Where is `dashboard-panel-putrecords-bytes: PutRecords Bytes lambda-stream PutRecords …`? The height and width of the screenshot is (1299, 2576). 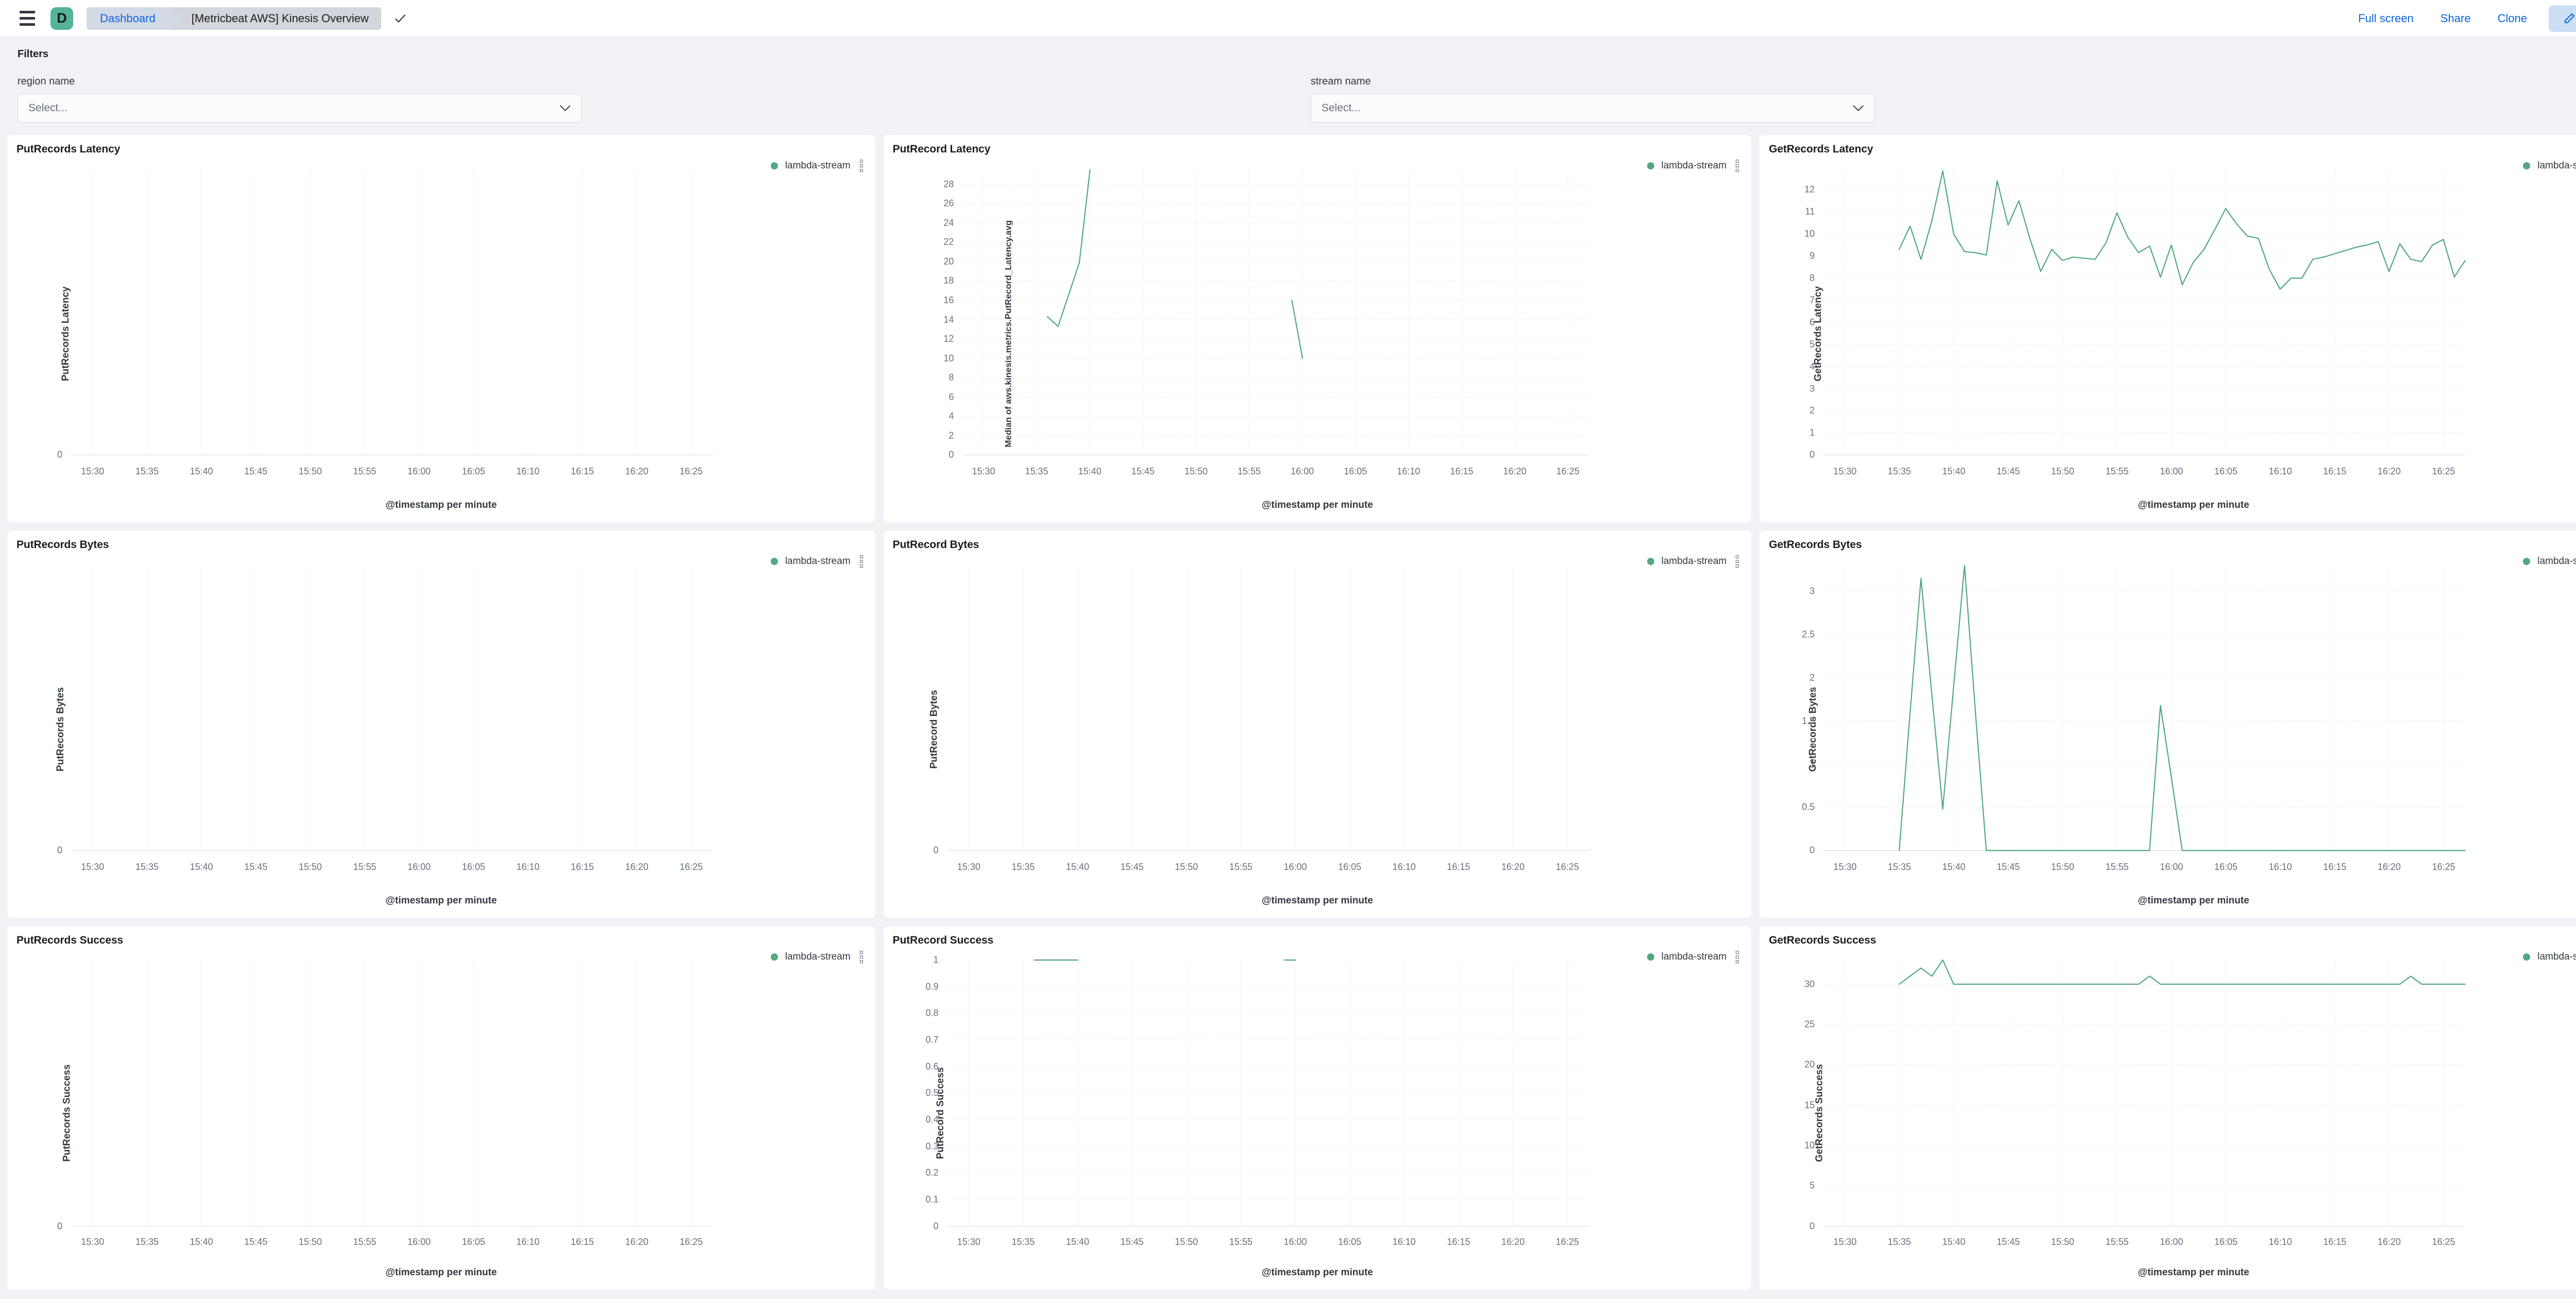
dashboard-panel-putrecords-bytes: PutRecords Bytes lambda-stream PutRecords … is located at coordinates (441, 724).